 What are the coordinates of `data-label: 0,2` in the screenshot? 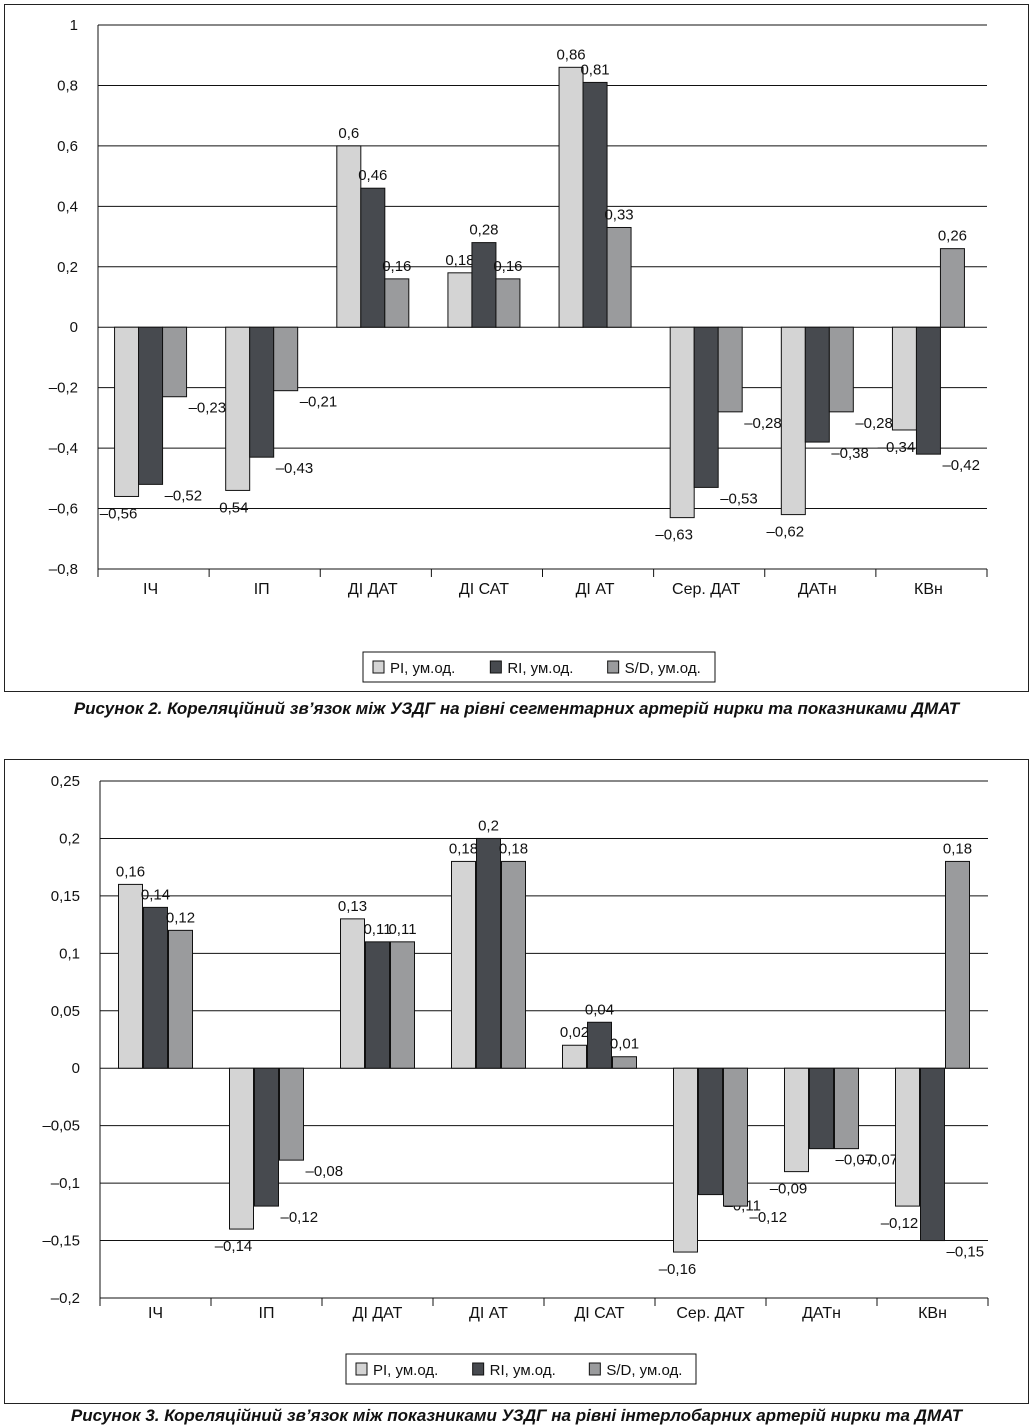 It's located at (488, 825).